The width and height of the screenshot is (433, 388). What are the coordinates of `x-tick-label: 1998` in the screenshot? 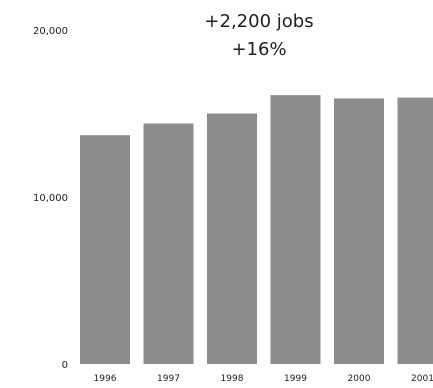 It's located at (232, 379).